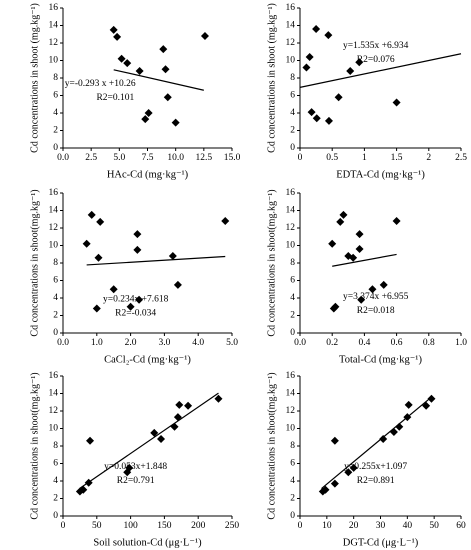 This screenshot has height=550, width=471. I want to click on x-tick-label: 1, so click(364, 158).